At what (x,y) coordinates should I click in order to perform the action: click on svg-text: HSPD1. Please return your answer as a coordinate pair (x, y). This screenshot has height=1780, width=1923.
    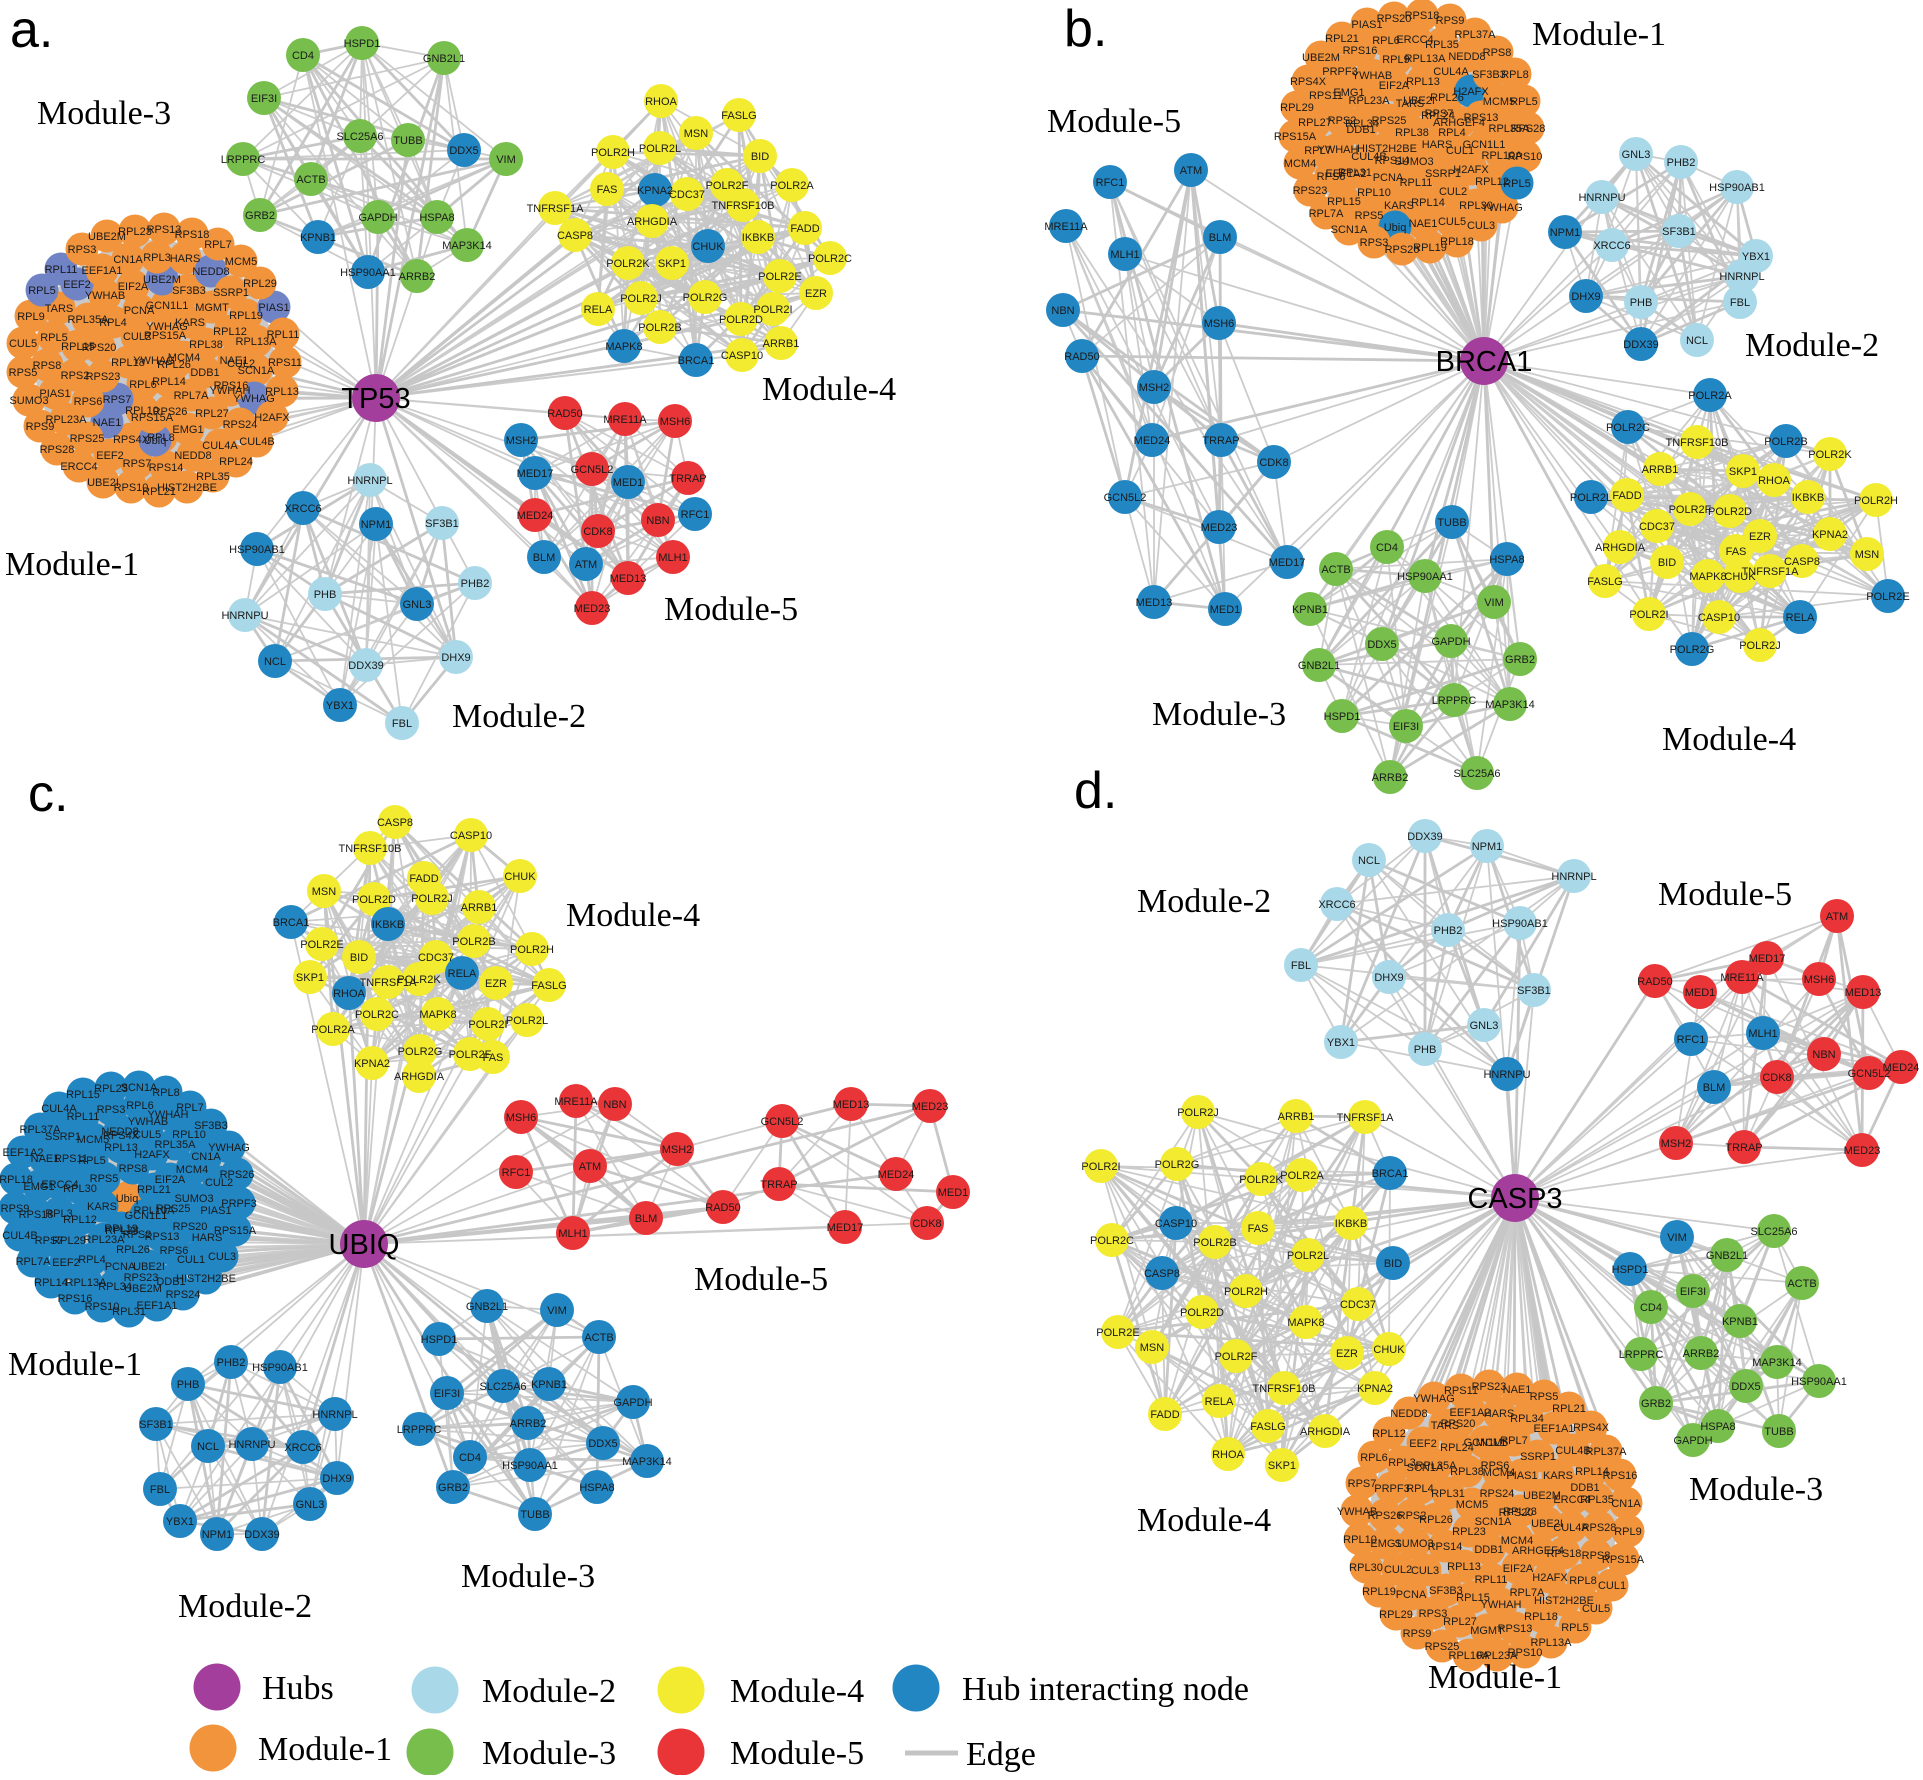
    Looking at the image, I should click on (1630, 1270).